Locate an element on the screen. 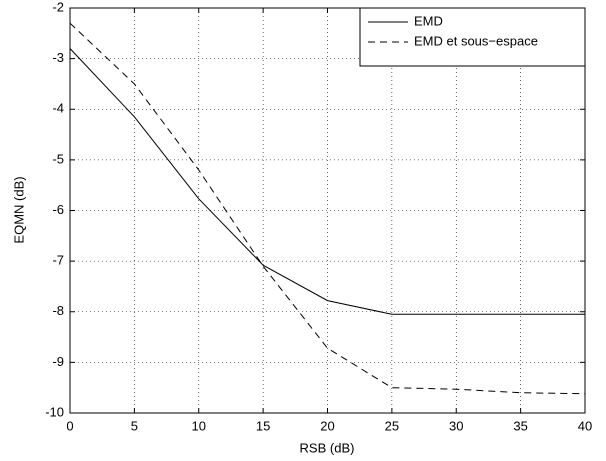 Image resolution: width=606 pixels, height=461 pixels. y-axis-label: EQMN (dB) is located at coordinates (18, 209).